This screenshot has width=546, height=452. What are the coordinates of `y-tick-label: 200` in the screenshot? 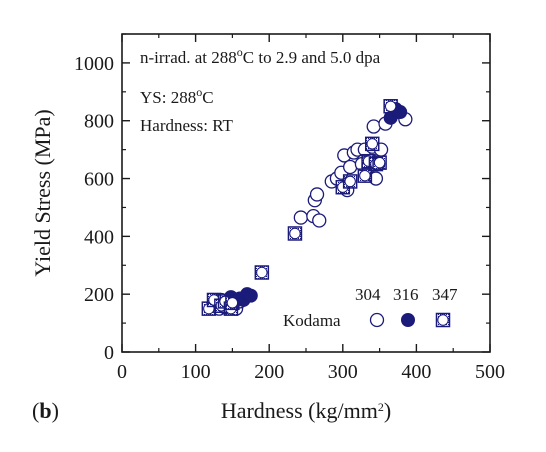 It's located at (99, 295).